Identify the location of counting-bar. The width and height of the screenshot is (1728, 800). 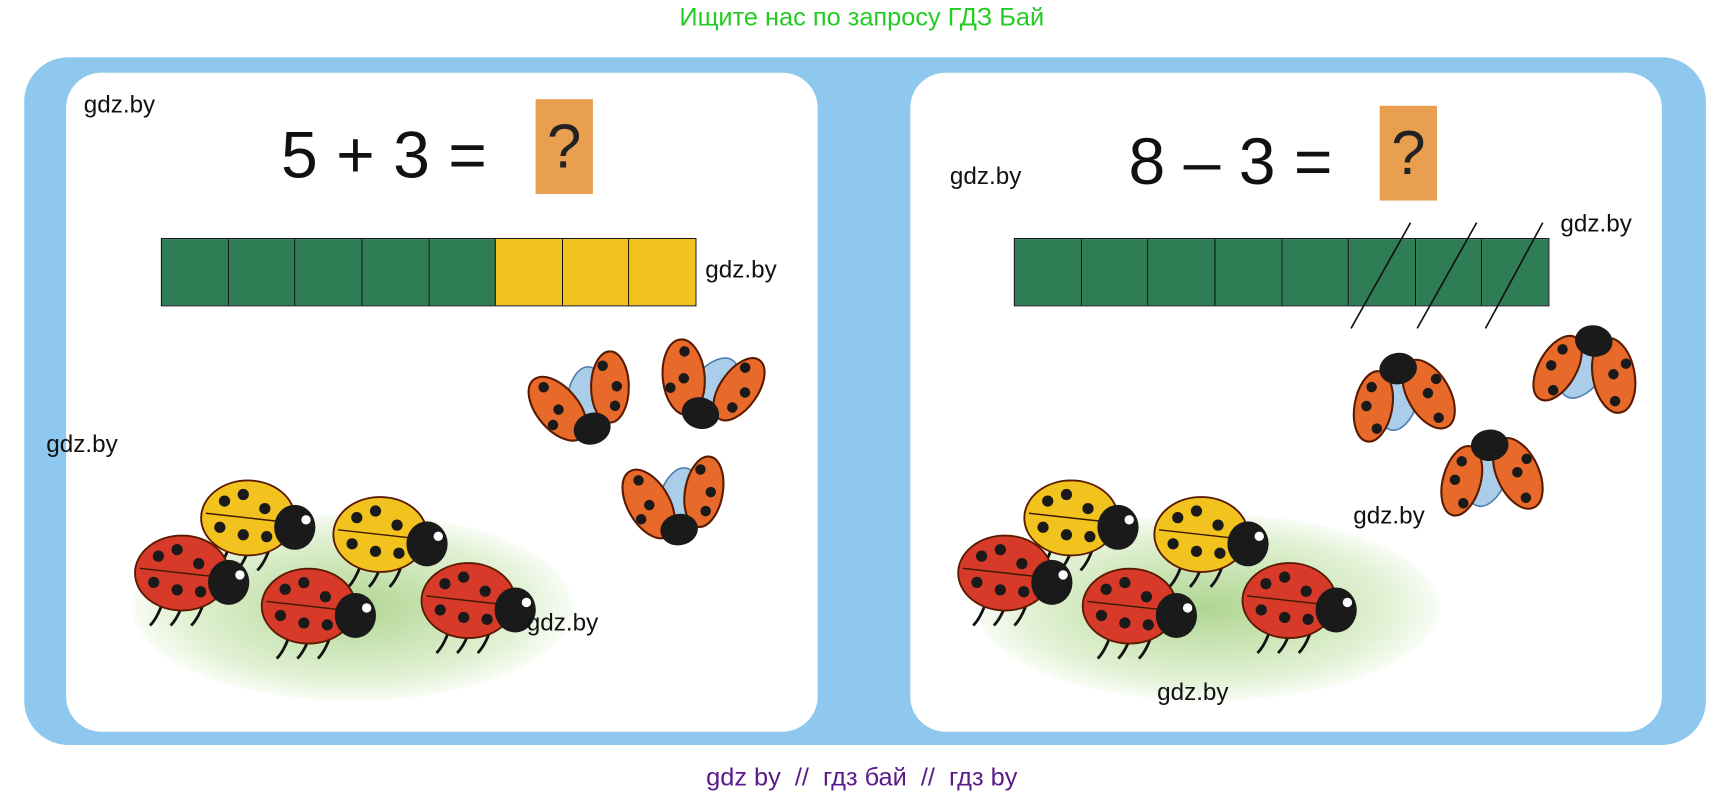
(428, 272).